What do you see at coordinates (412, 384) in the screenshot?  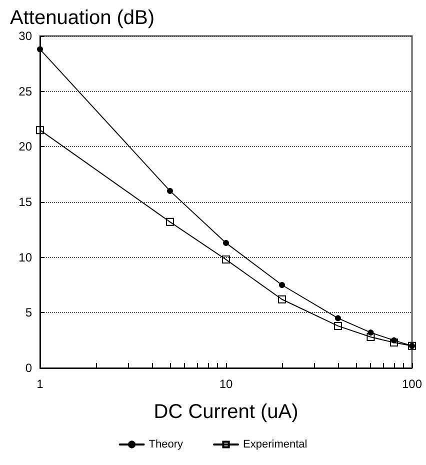 I see `x-tick-label: 100` at bounding box center [412, 384].